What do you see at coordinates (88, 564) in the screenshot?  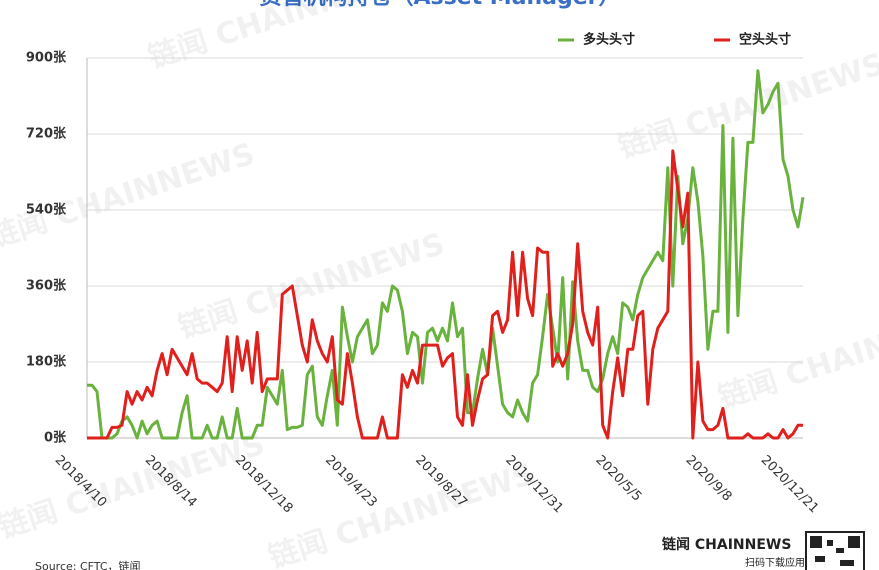 I see `source: Source: CFTC，链闻` at bounding box center [88, 564].